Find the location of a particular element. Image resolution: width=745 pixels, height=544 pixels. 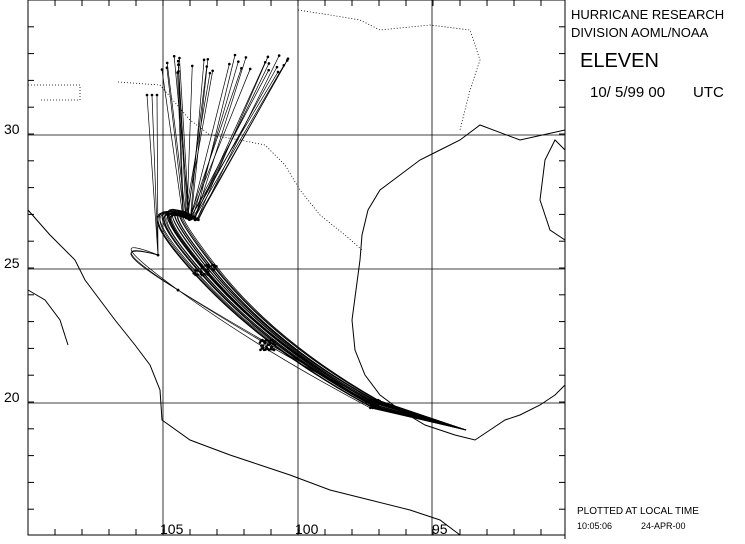

footer-time: 10:05:06 is located at coordinates (594, 526).